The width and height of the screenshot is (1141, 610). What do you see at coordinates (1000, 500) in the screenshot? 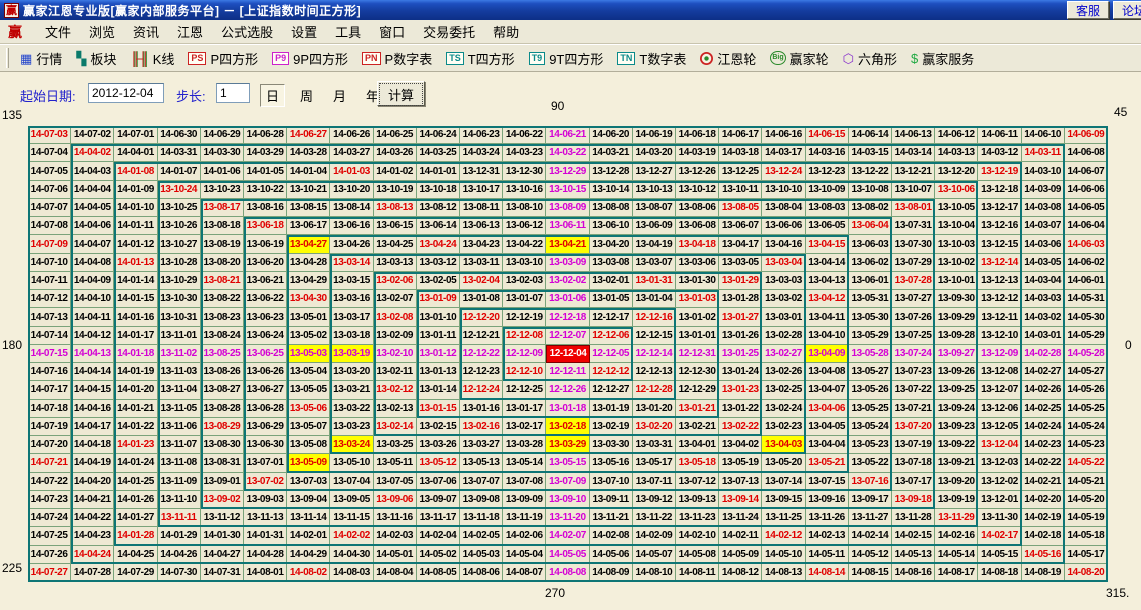
I see `date-cell: 13-12-01` at bounding box center [1000, 500].